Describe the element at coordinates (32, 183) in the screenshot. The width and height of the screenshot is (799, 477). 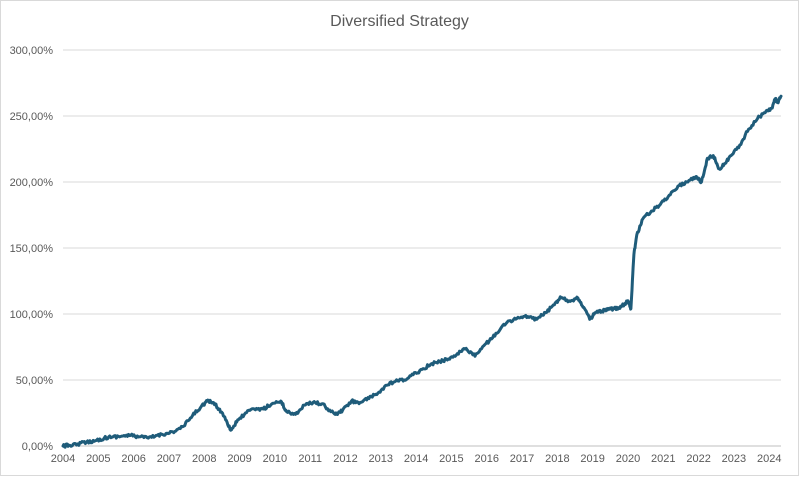
I see `y-tick-label: 200,00%` at that location.